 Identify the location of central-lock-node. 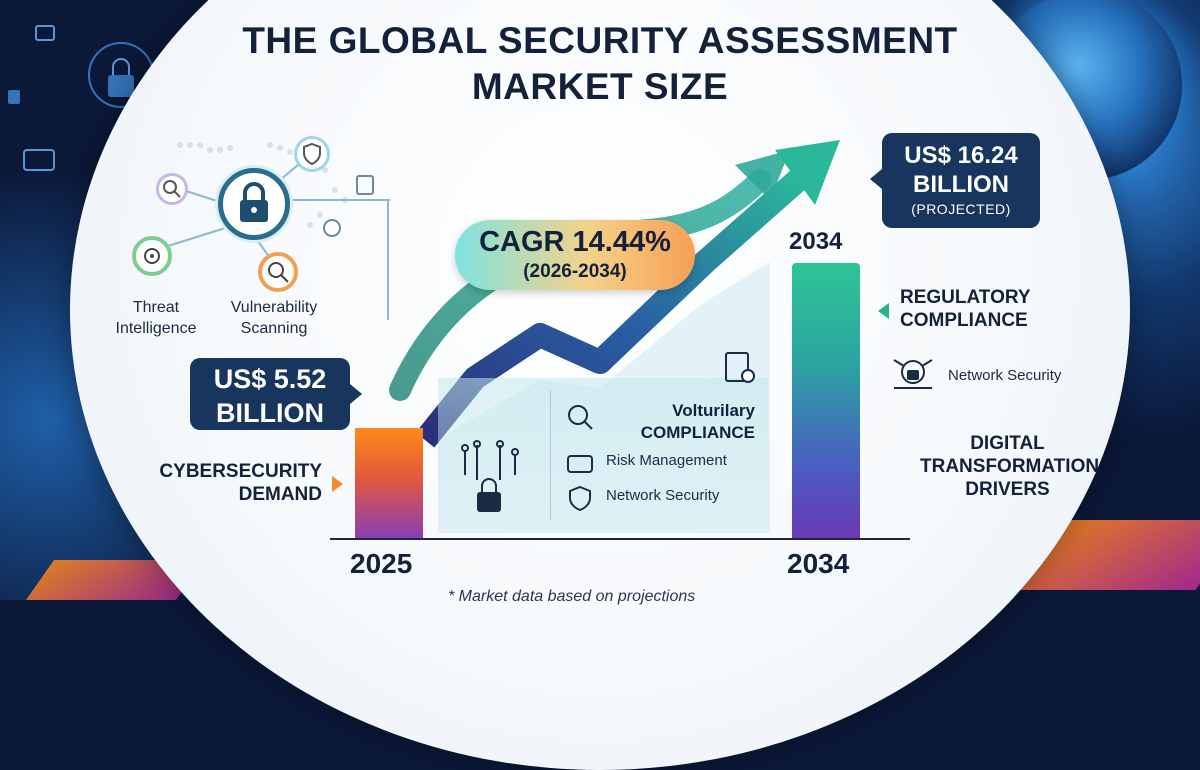
(254, 204).